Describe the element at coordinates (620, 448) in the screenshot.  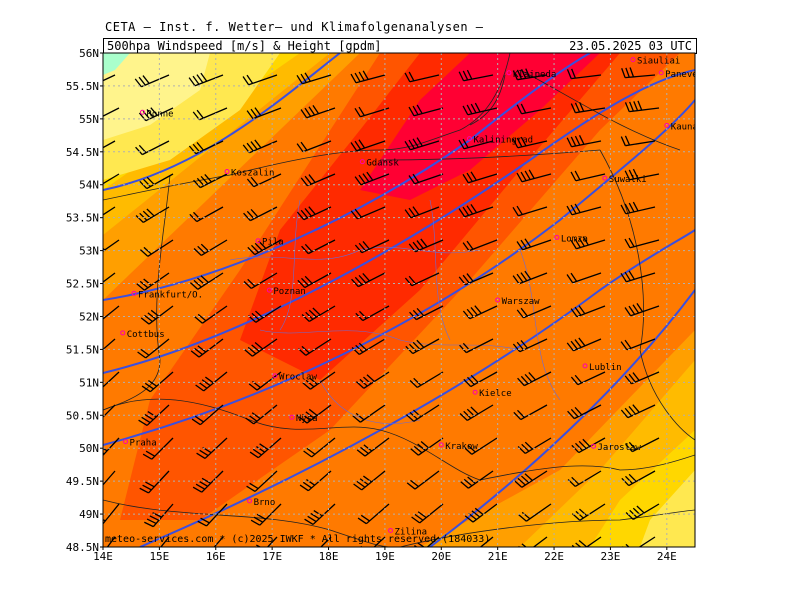
I see `city-label: Jaroslaw` at that location.